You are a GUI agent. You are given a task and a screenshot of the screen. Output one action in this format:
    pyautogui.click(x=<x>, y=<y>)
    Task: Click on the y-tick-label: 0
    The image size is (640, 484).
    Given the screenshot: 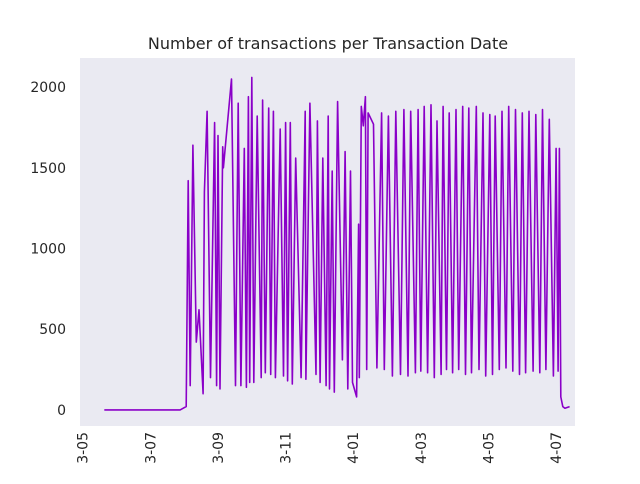 What is the action you would take?
    pyautogui.click(x=61, y=411)
    